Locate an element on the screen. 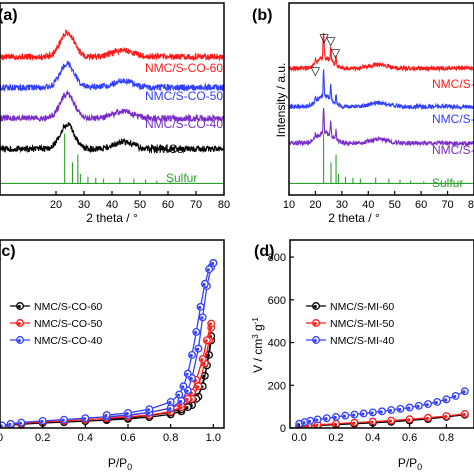  panel-label-b: (b) is located at coordinates (262, 15).